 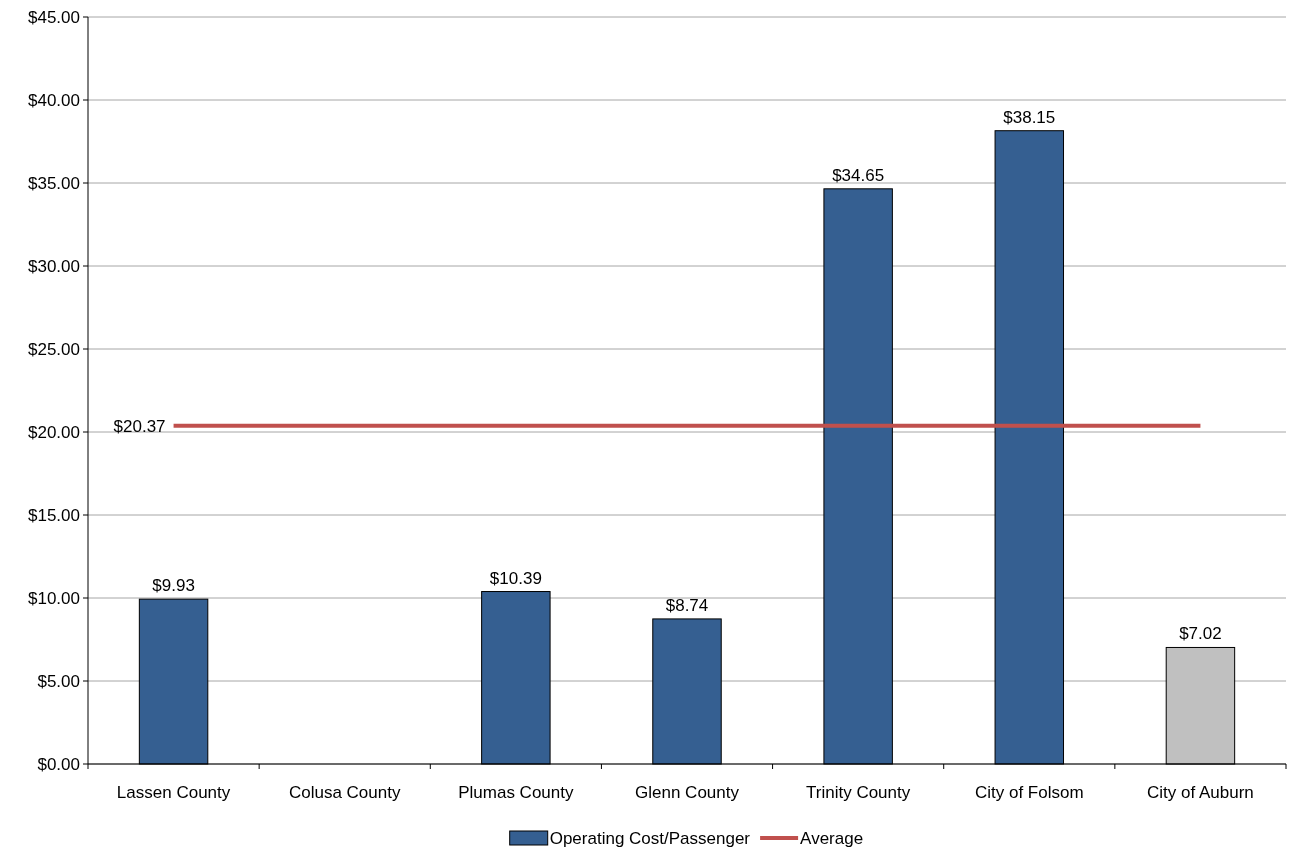 I want to click on y-tick-label: $5.00, so click(x=58, y=681).